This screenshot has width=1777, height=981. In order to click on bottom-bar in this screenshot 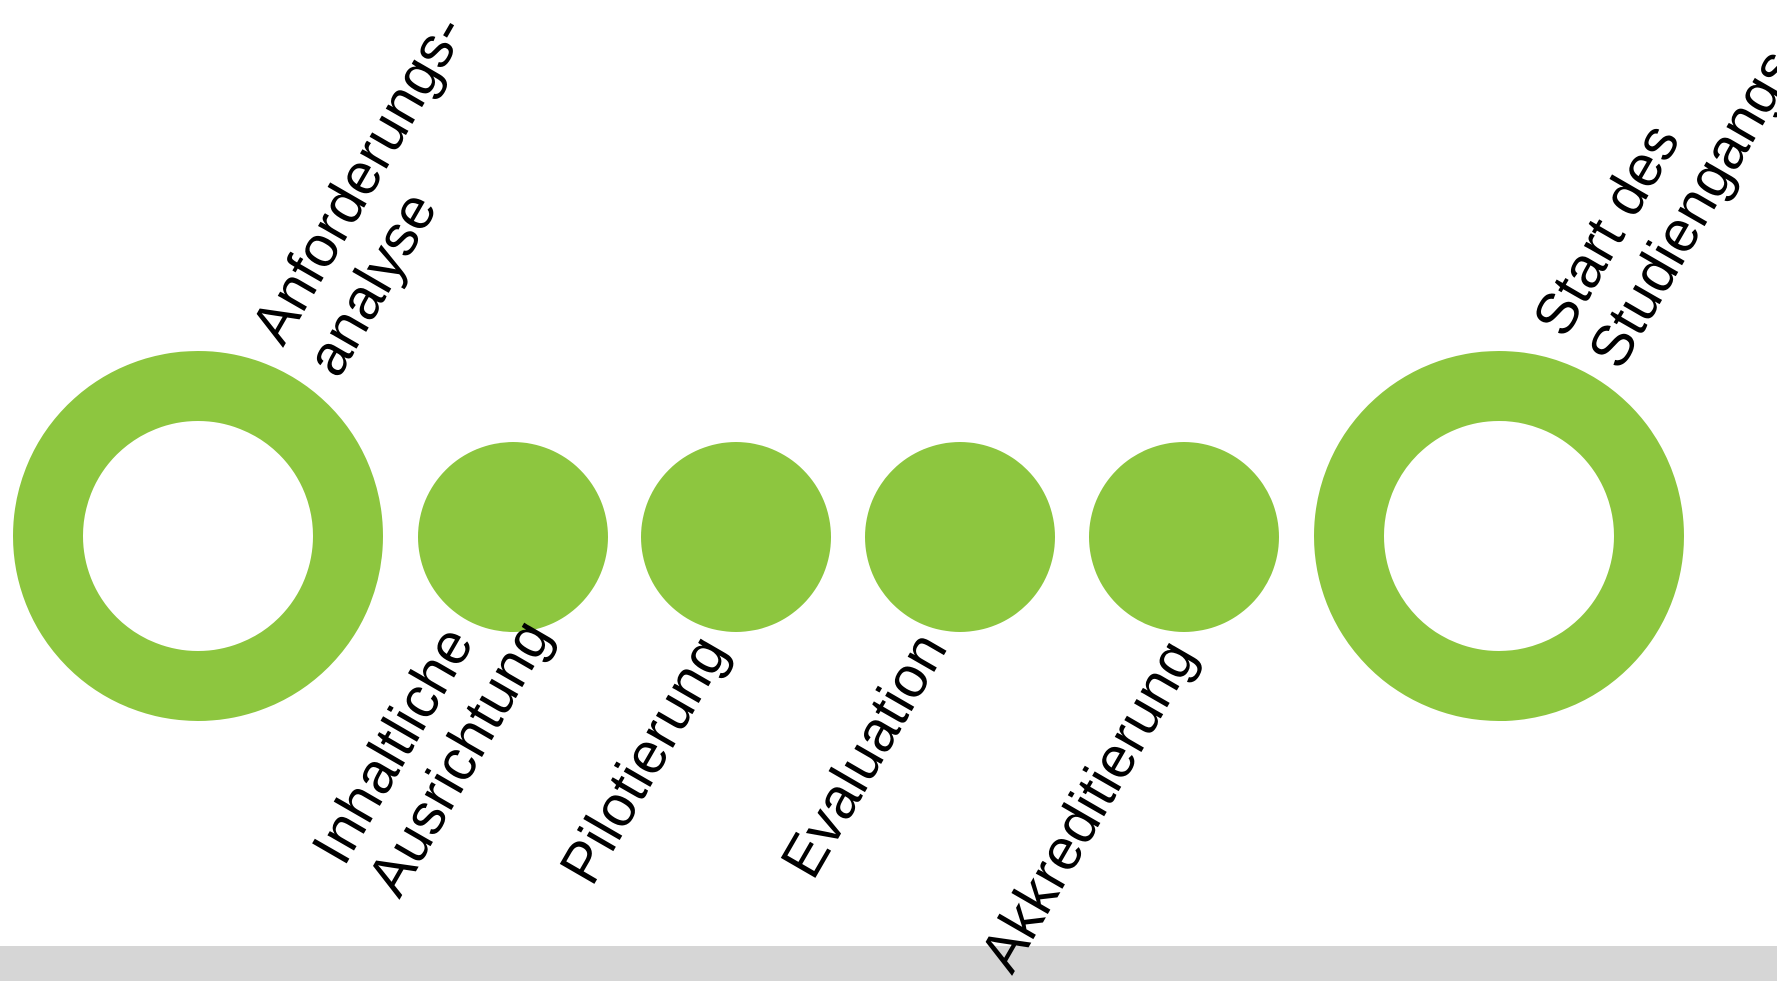, I will do `click(888, 963)`.